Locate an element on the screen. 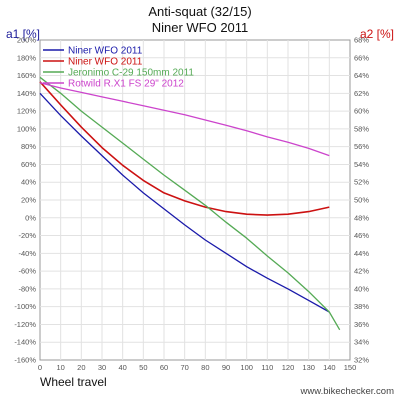 Image resolution: width=400 pixels, height=400 pixels. y-left-tick-label: -140% is located at coordinates (25, 342).